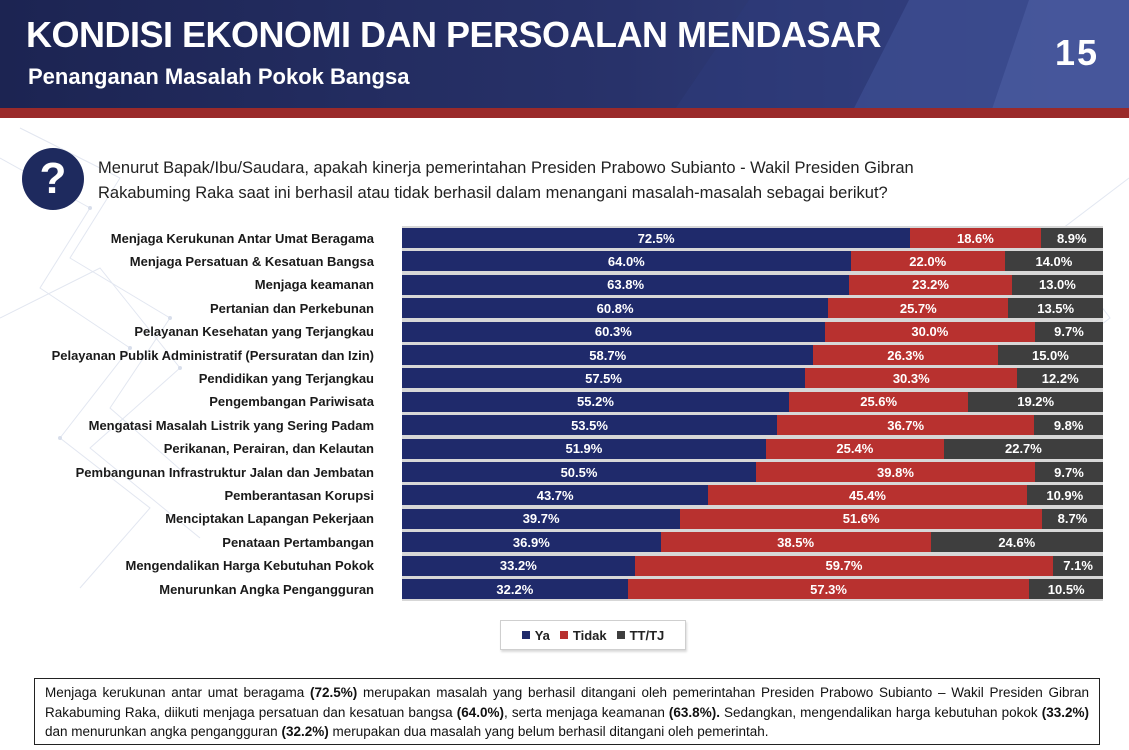 The width and height of the screenshot is (1129, 750). Describe the element at coordinates (1053, 261) in the screenshot. I see `bar-segment-tttj: 14.0%` at that location.